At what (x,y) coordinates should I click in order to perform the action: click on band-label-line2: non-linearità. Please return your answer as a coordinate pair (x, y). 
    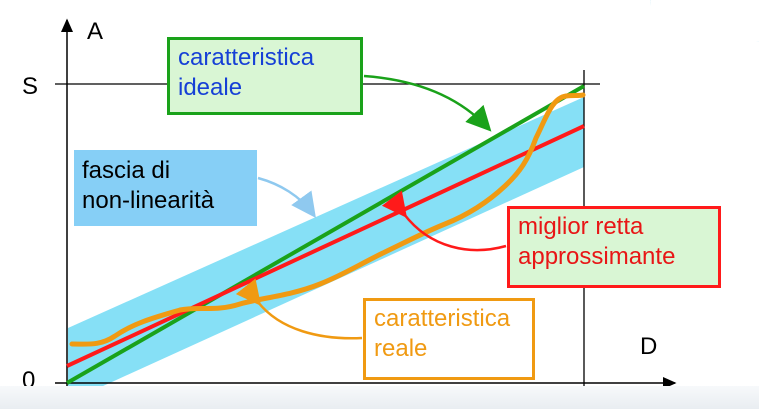
    Looking at the image, I should click on (148, 200).